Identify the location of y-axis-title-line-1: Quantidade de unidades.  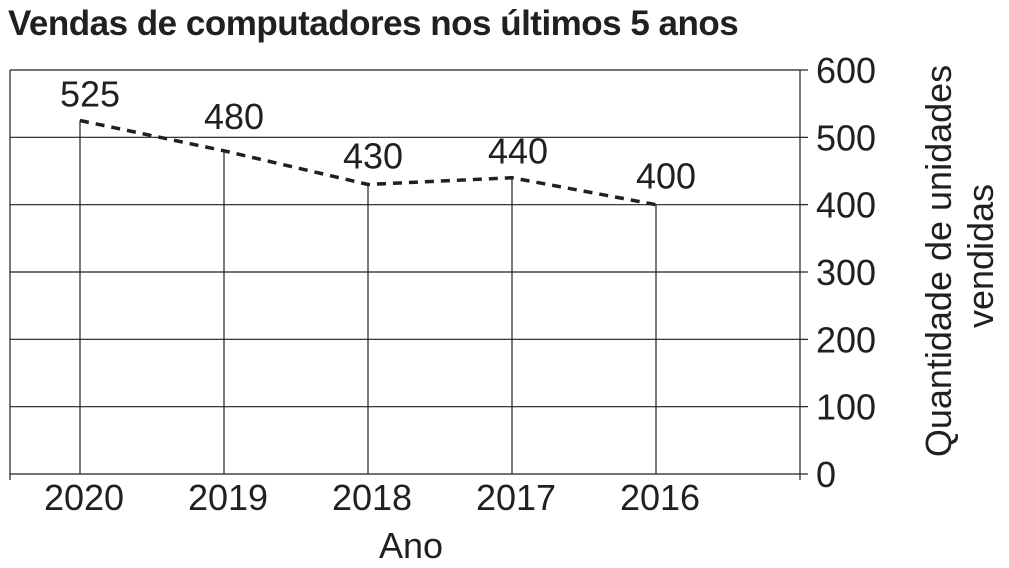
(938, 261).